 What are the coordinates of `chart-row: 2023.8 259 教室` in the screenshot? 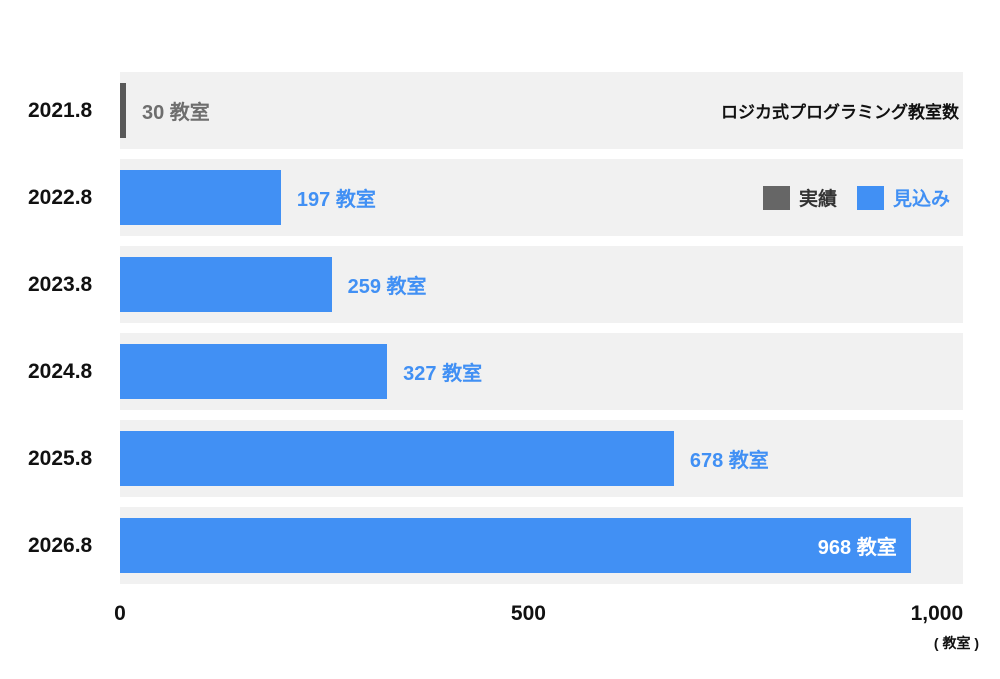 It's located at (481, 284).